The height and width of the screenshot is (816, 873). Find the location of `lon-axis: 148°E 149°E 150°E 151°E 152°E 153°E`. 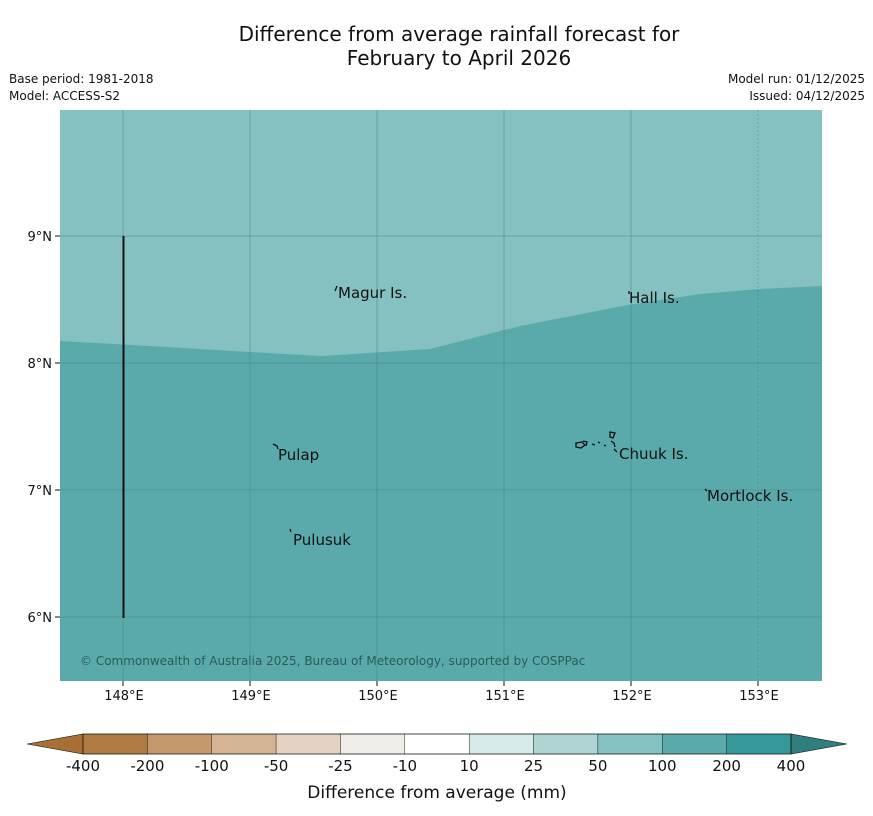

lon-axis: 148°E 149°E 150°E 151°E 152°E 153°E is located at coordinates (441, 692).